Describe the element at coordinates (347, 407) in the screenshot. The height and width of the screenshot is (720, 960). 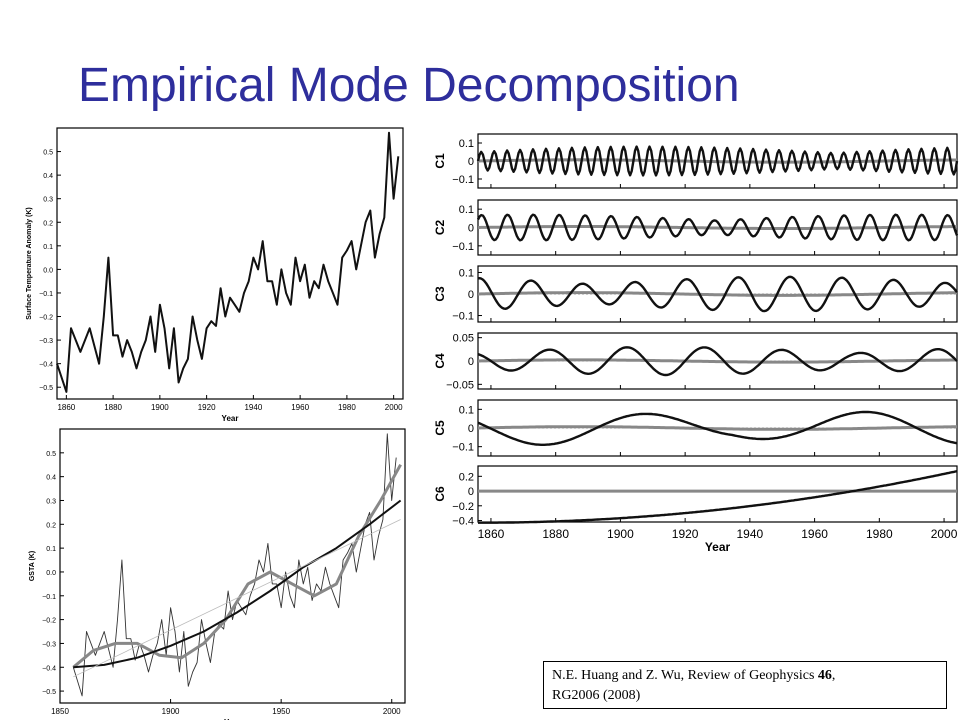
I see `x-tick-label: 1980` at that location.